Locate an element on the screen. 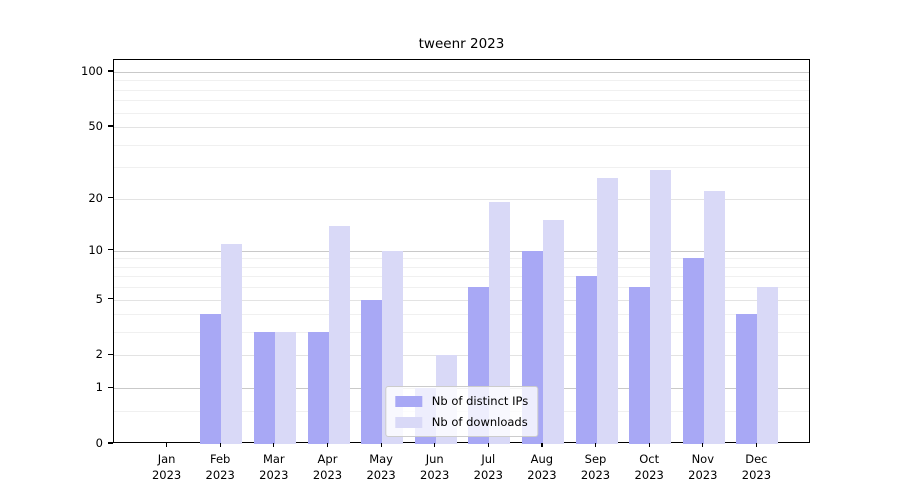  x-tick-label: Mar 2023 is located at coordinates (273, 467).